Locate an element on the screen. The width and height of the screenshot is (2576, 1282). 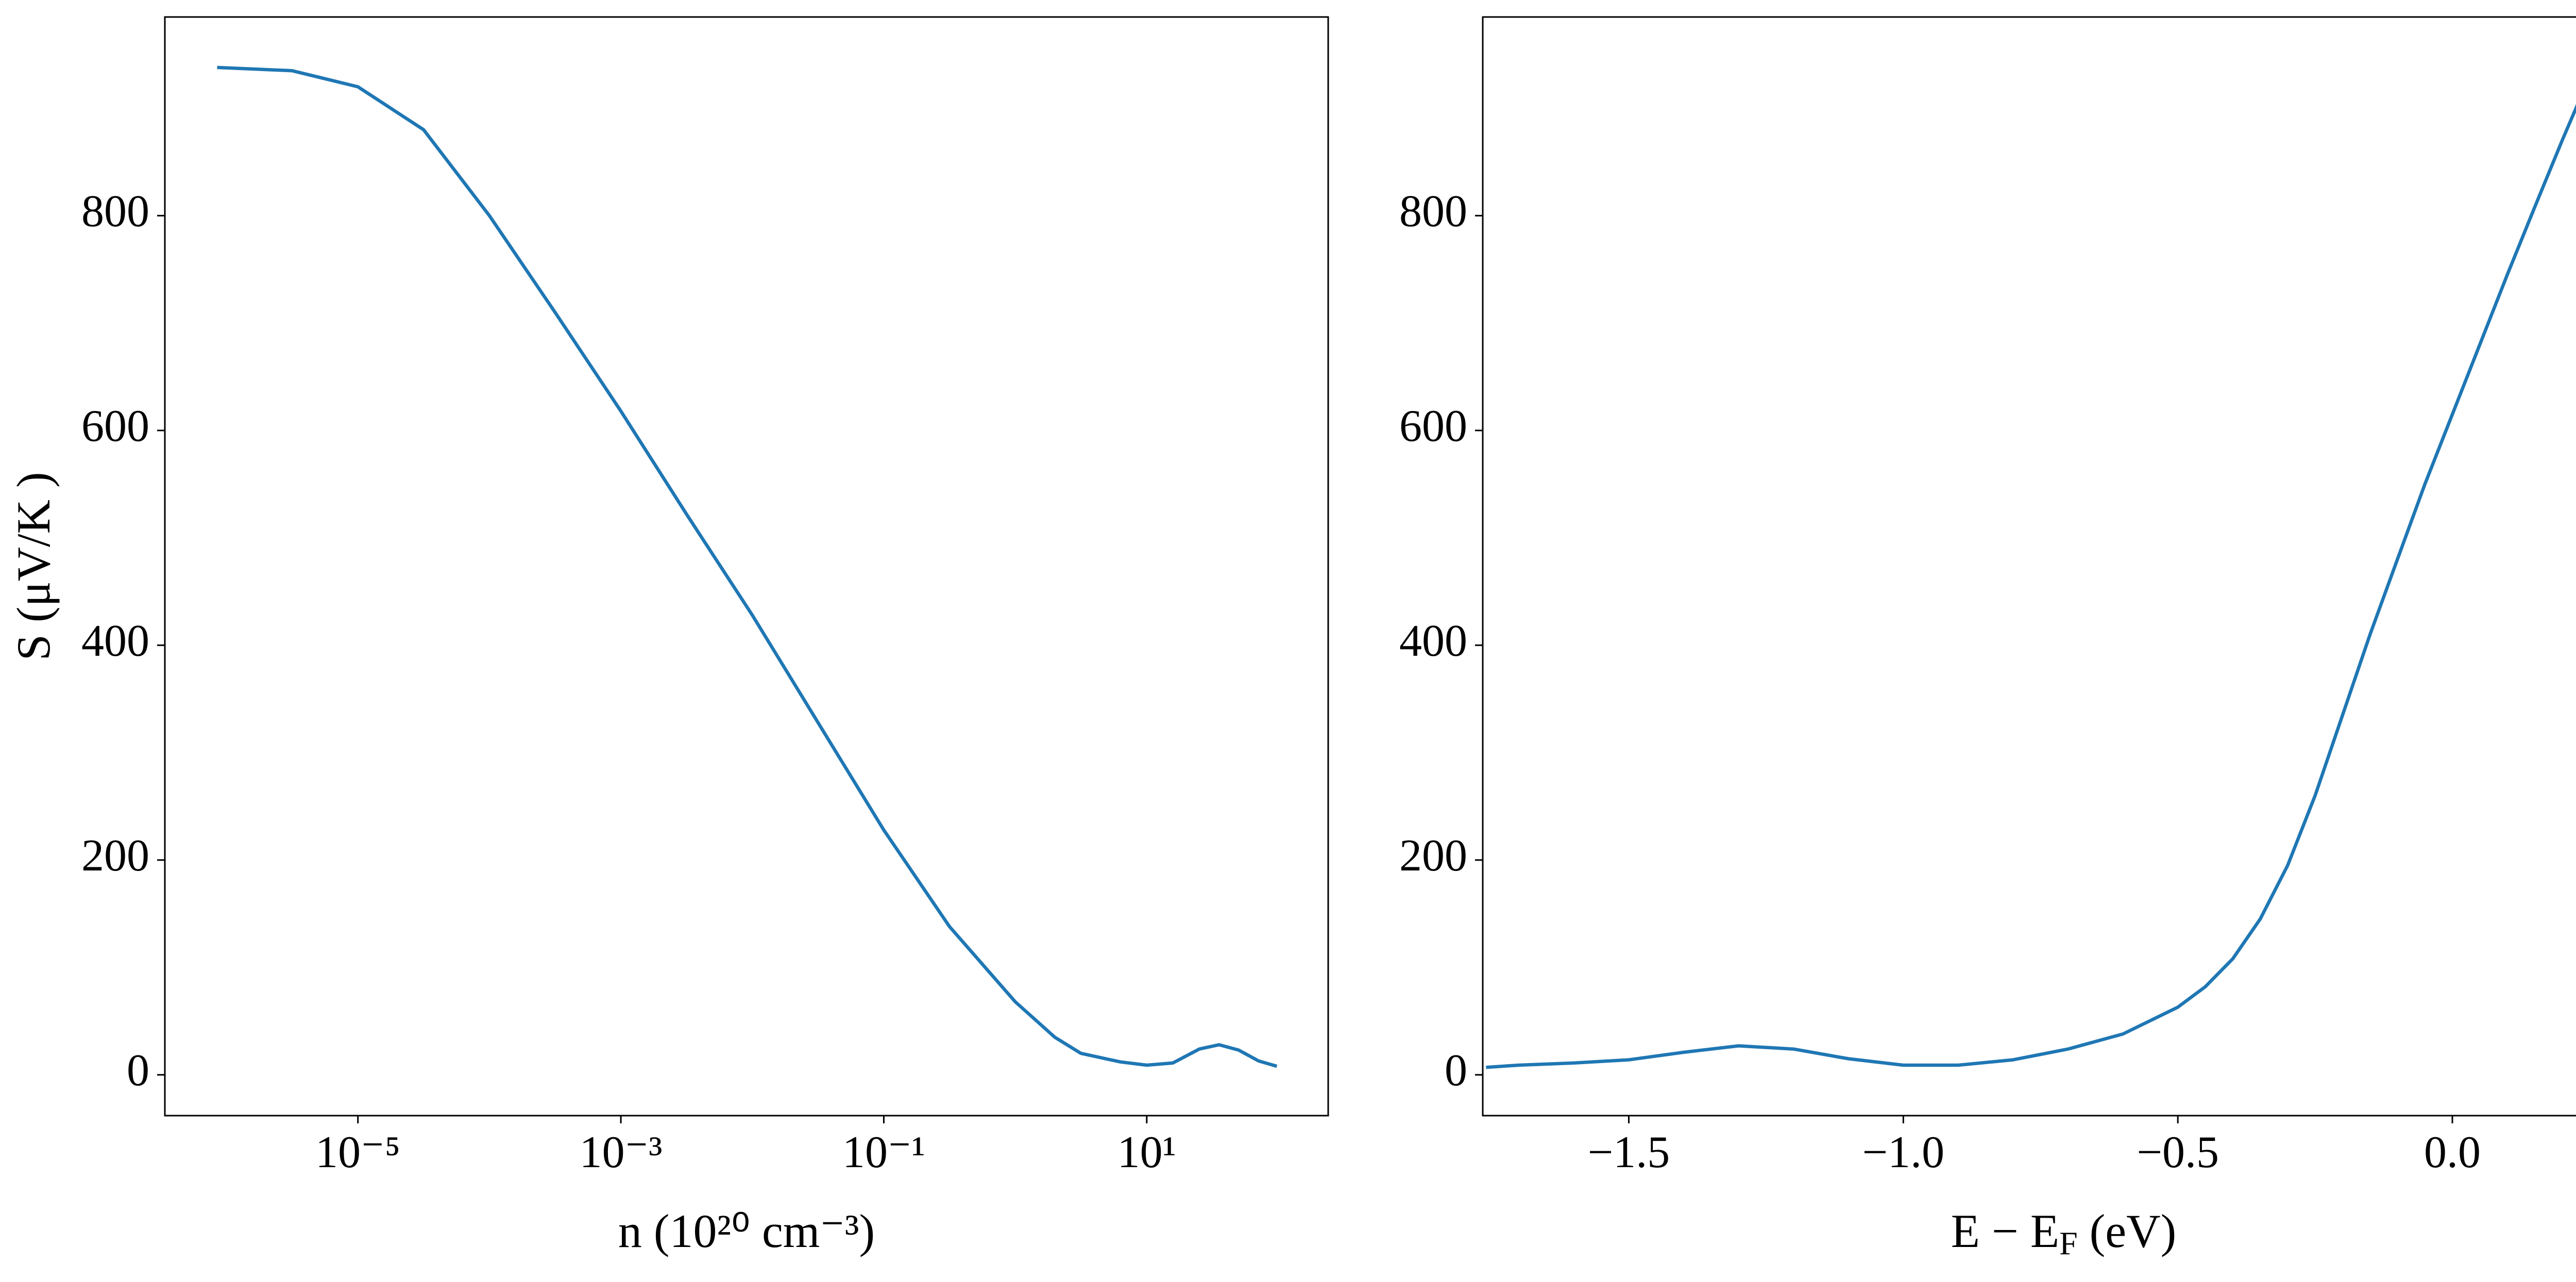
x-tick-label: −0.5 is located at coordinates (2178, 1152).